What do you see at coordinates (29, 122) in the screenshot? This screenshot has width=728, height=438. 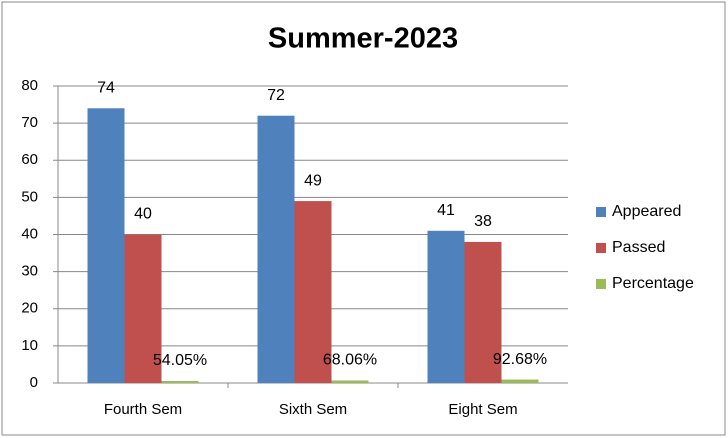 I see `y-tick-label: 70` at bounding box center [29, 122].